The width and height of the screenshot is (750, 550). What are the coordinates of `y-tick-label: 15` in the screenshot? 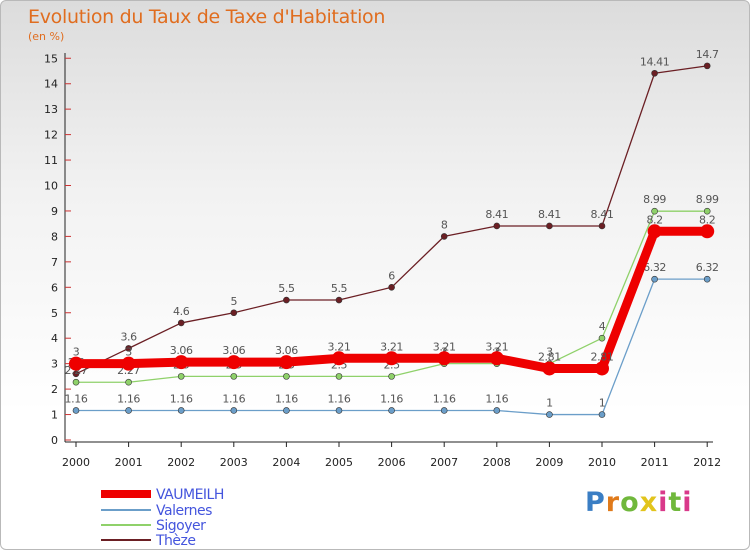 It's located at (51, 58).